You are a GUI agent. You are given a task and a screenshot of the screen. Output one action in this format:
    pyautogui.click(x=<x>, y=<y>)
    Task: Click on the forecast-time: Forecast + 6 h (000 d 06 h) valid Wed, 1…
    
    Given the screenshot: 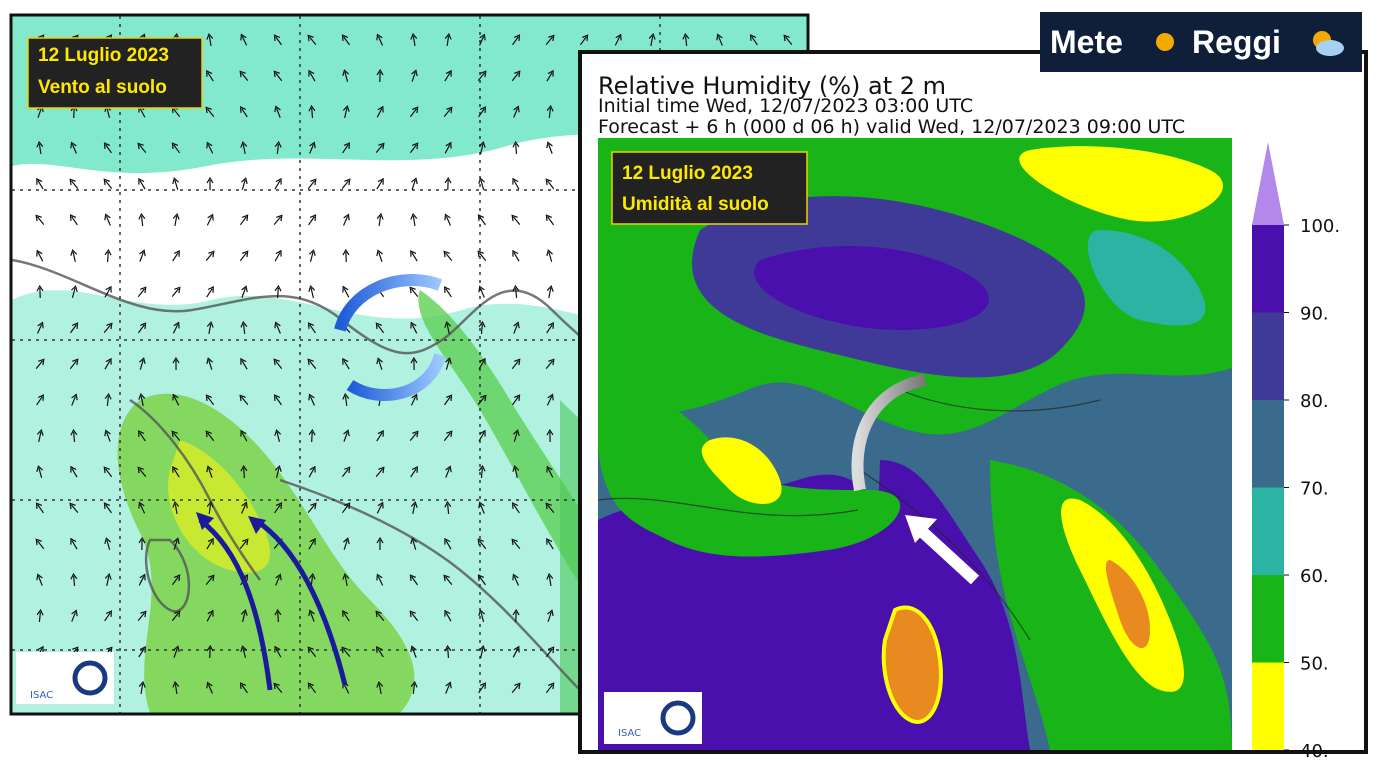 What is the action you would take?
    pyautogui.click(x=891, y=127)
    